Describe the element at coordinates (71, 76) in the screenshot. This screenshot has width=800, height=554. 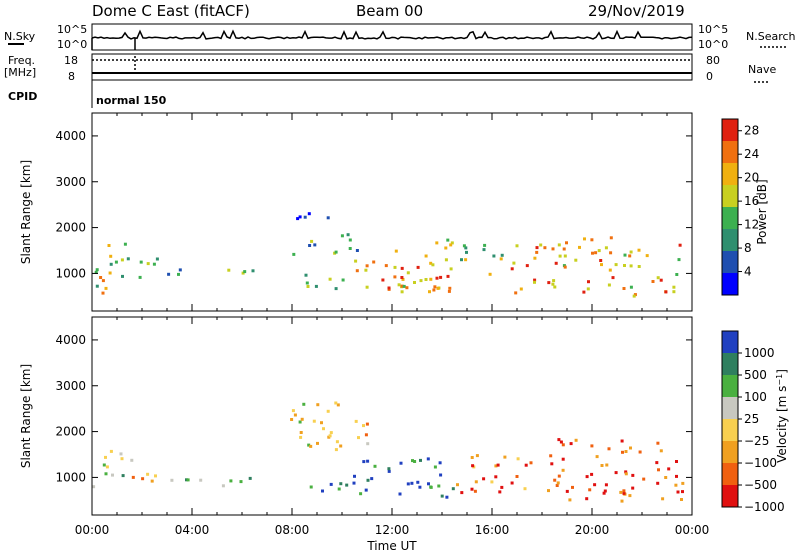
I see `freq-tick-low: 8` at that location.